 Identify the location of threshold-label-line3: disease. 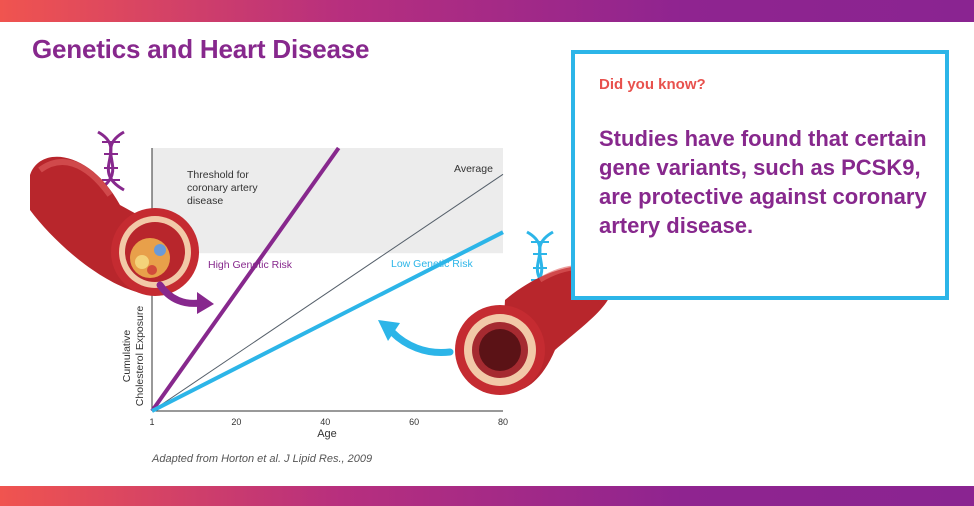
(205, 201).